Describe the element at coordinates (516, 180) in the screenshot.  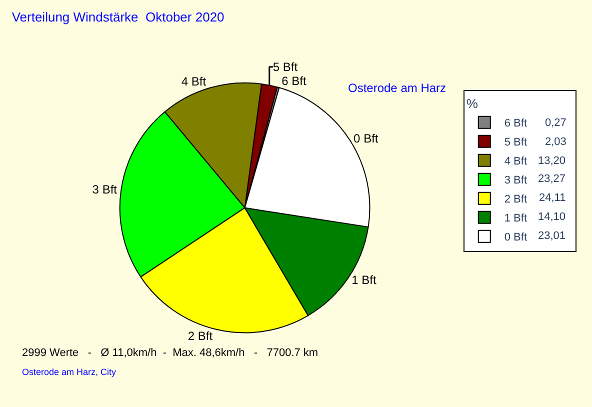
I see `legend-label: 3 Bft` at that location.